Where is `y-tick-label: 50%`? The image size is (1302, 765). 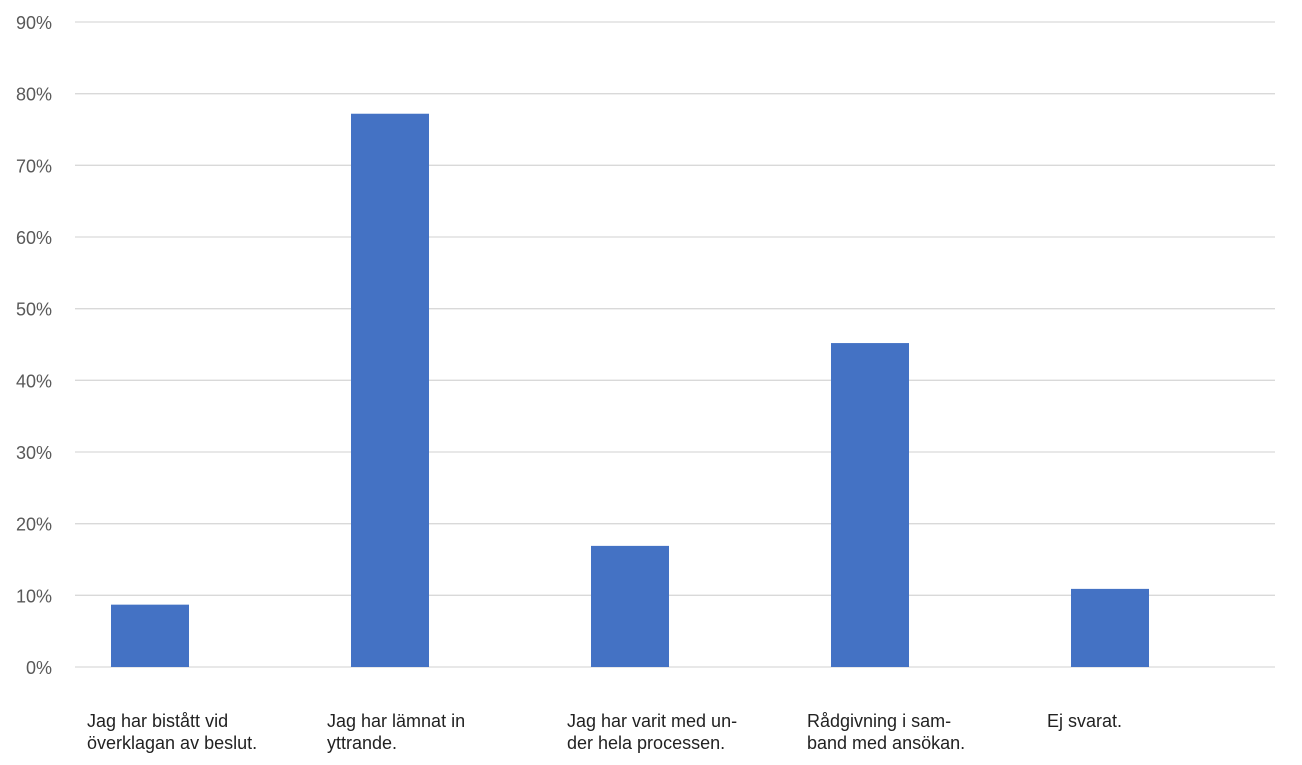 y-tick-label: 50% is located at coordinates (34, 310).